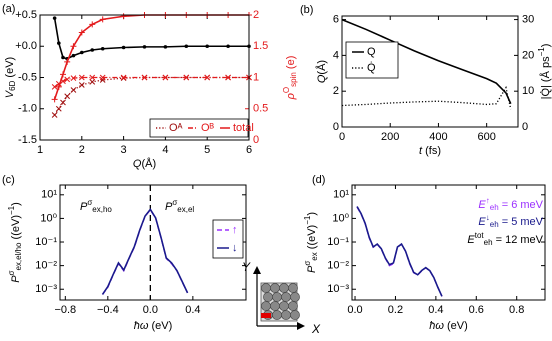 Image resolution: width=552 pixels, height=341 pixels. I want to click on x-tick-label: 3, so click(124, 150).